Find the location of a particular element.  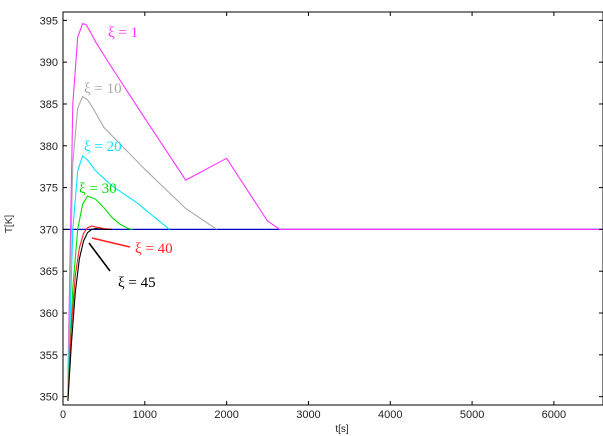

x-tick-label-4: 4000 is located at coordinates (390, 415).